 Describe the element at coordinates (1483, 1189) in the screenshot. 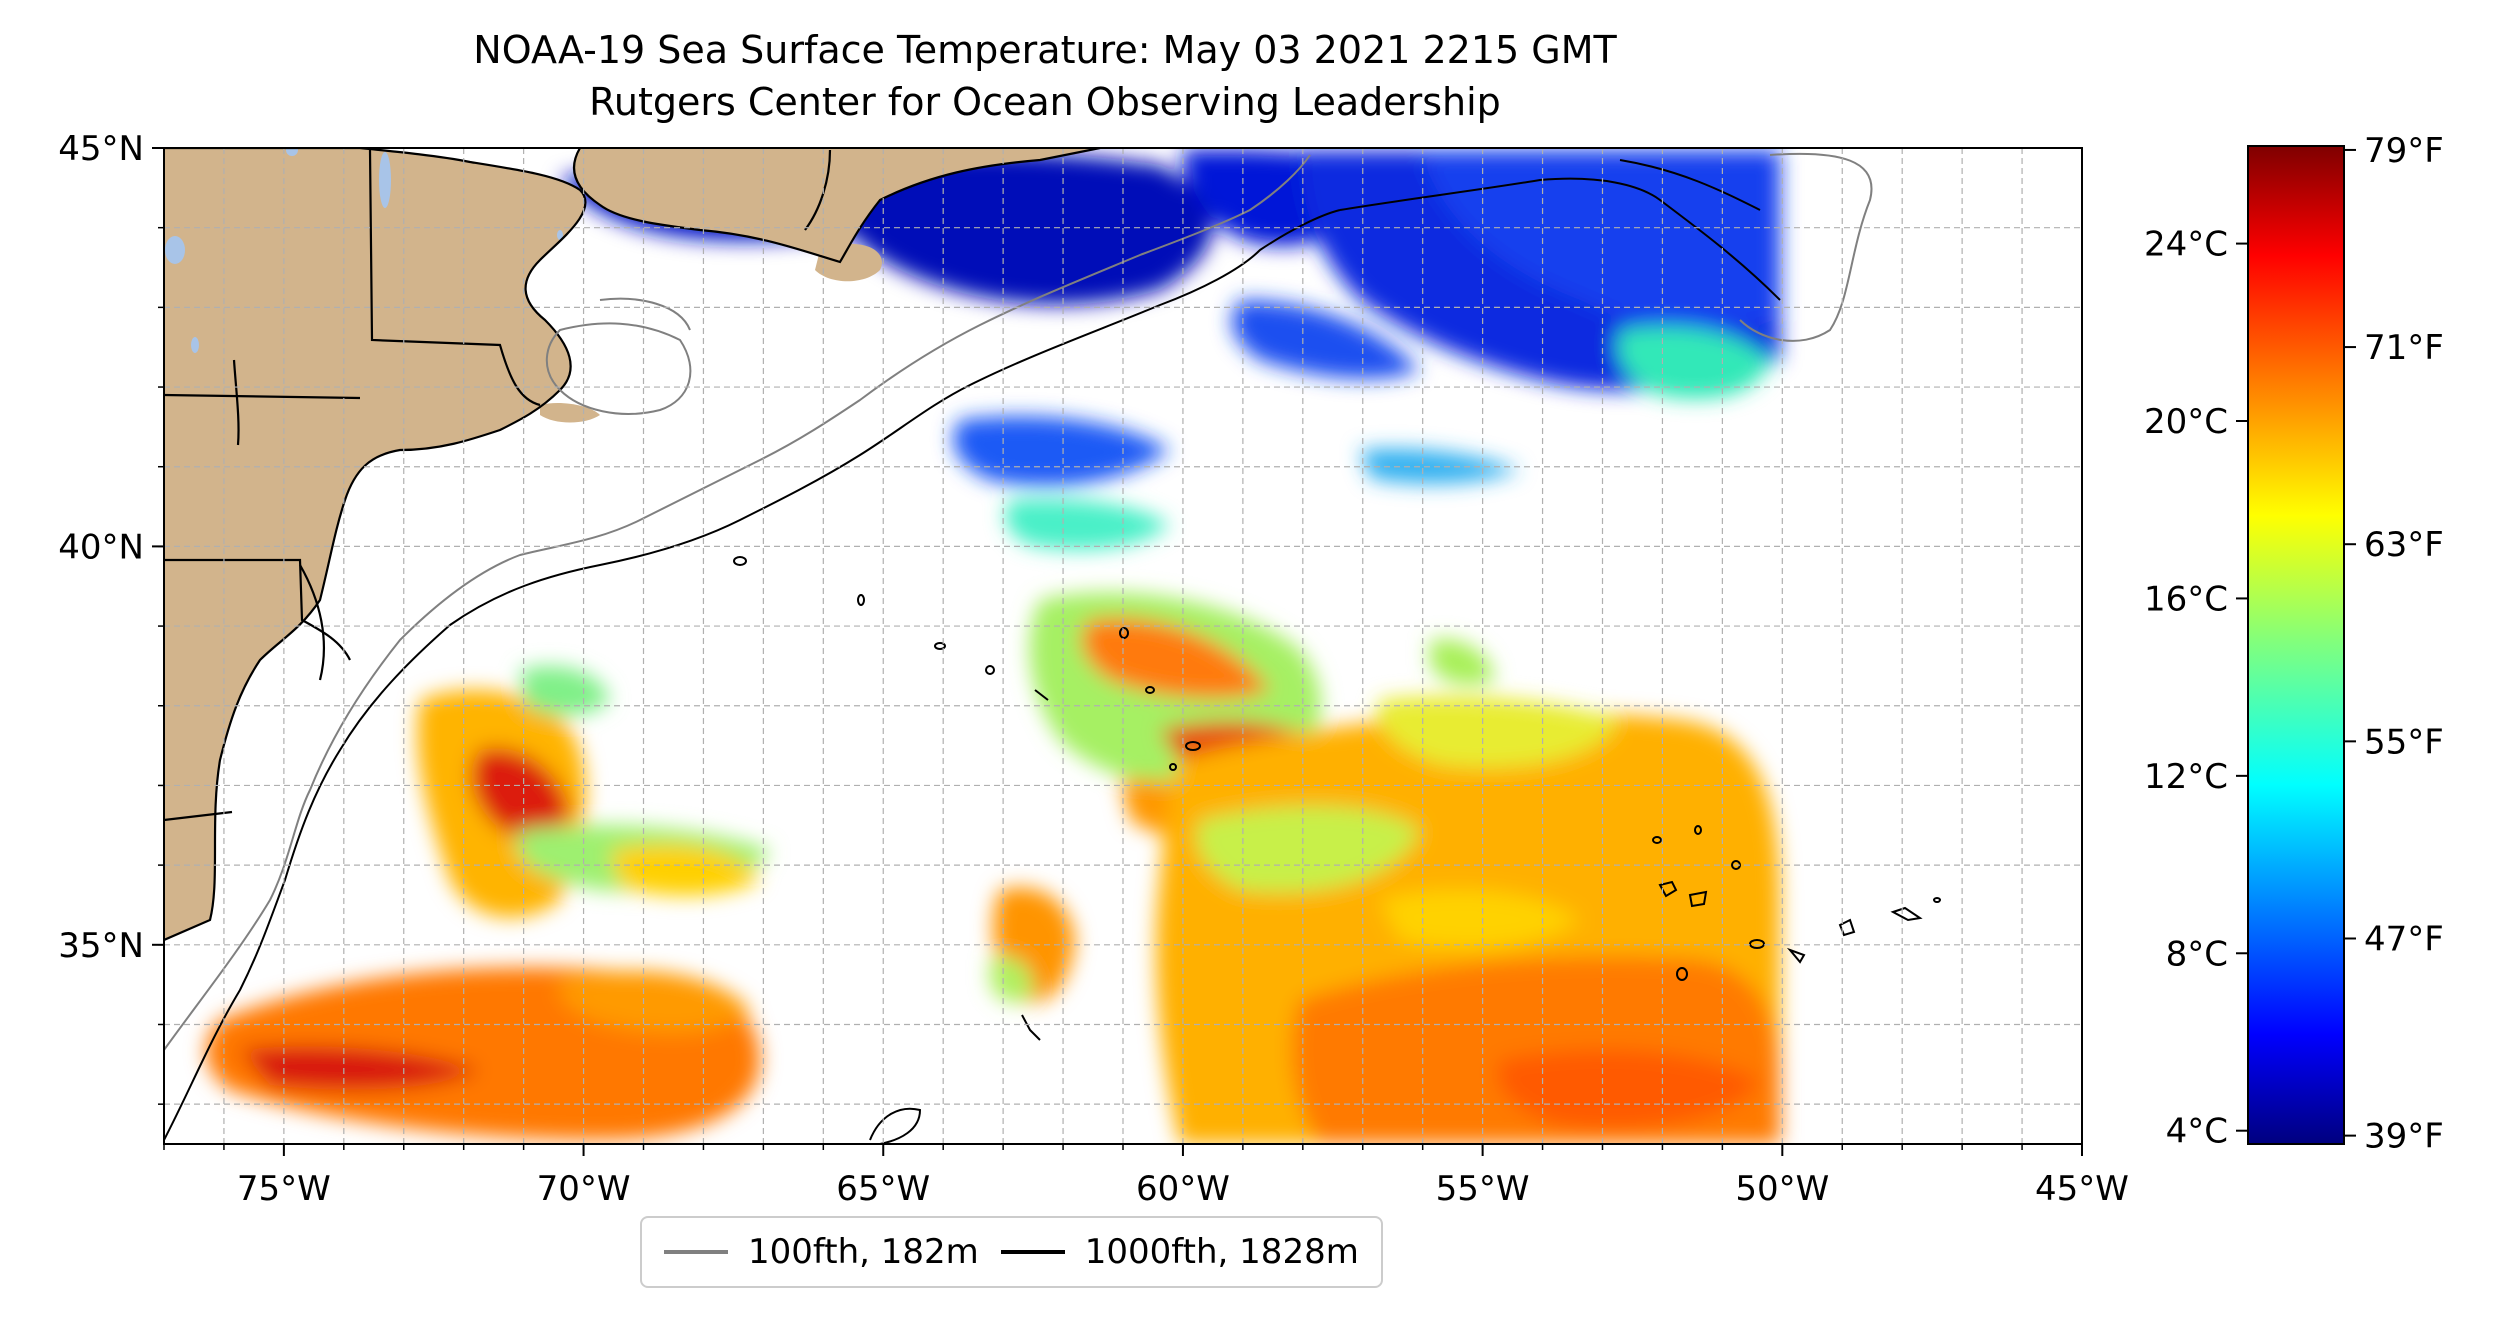

I see `x-tick-label: 55°W` at that location.